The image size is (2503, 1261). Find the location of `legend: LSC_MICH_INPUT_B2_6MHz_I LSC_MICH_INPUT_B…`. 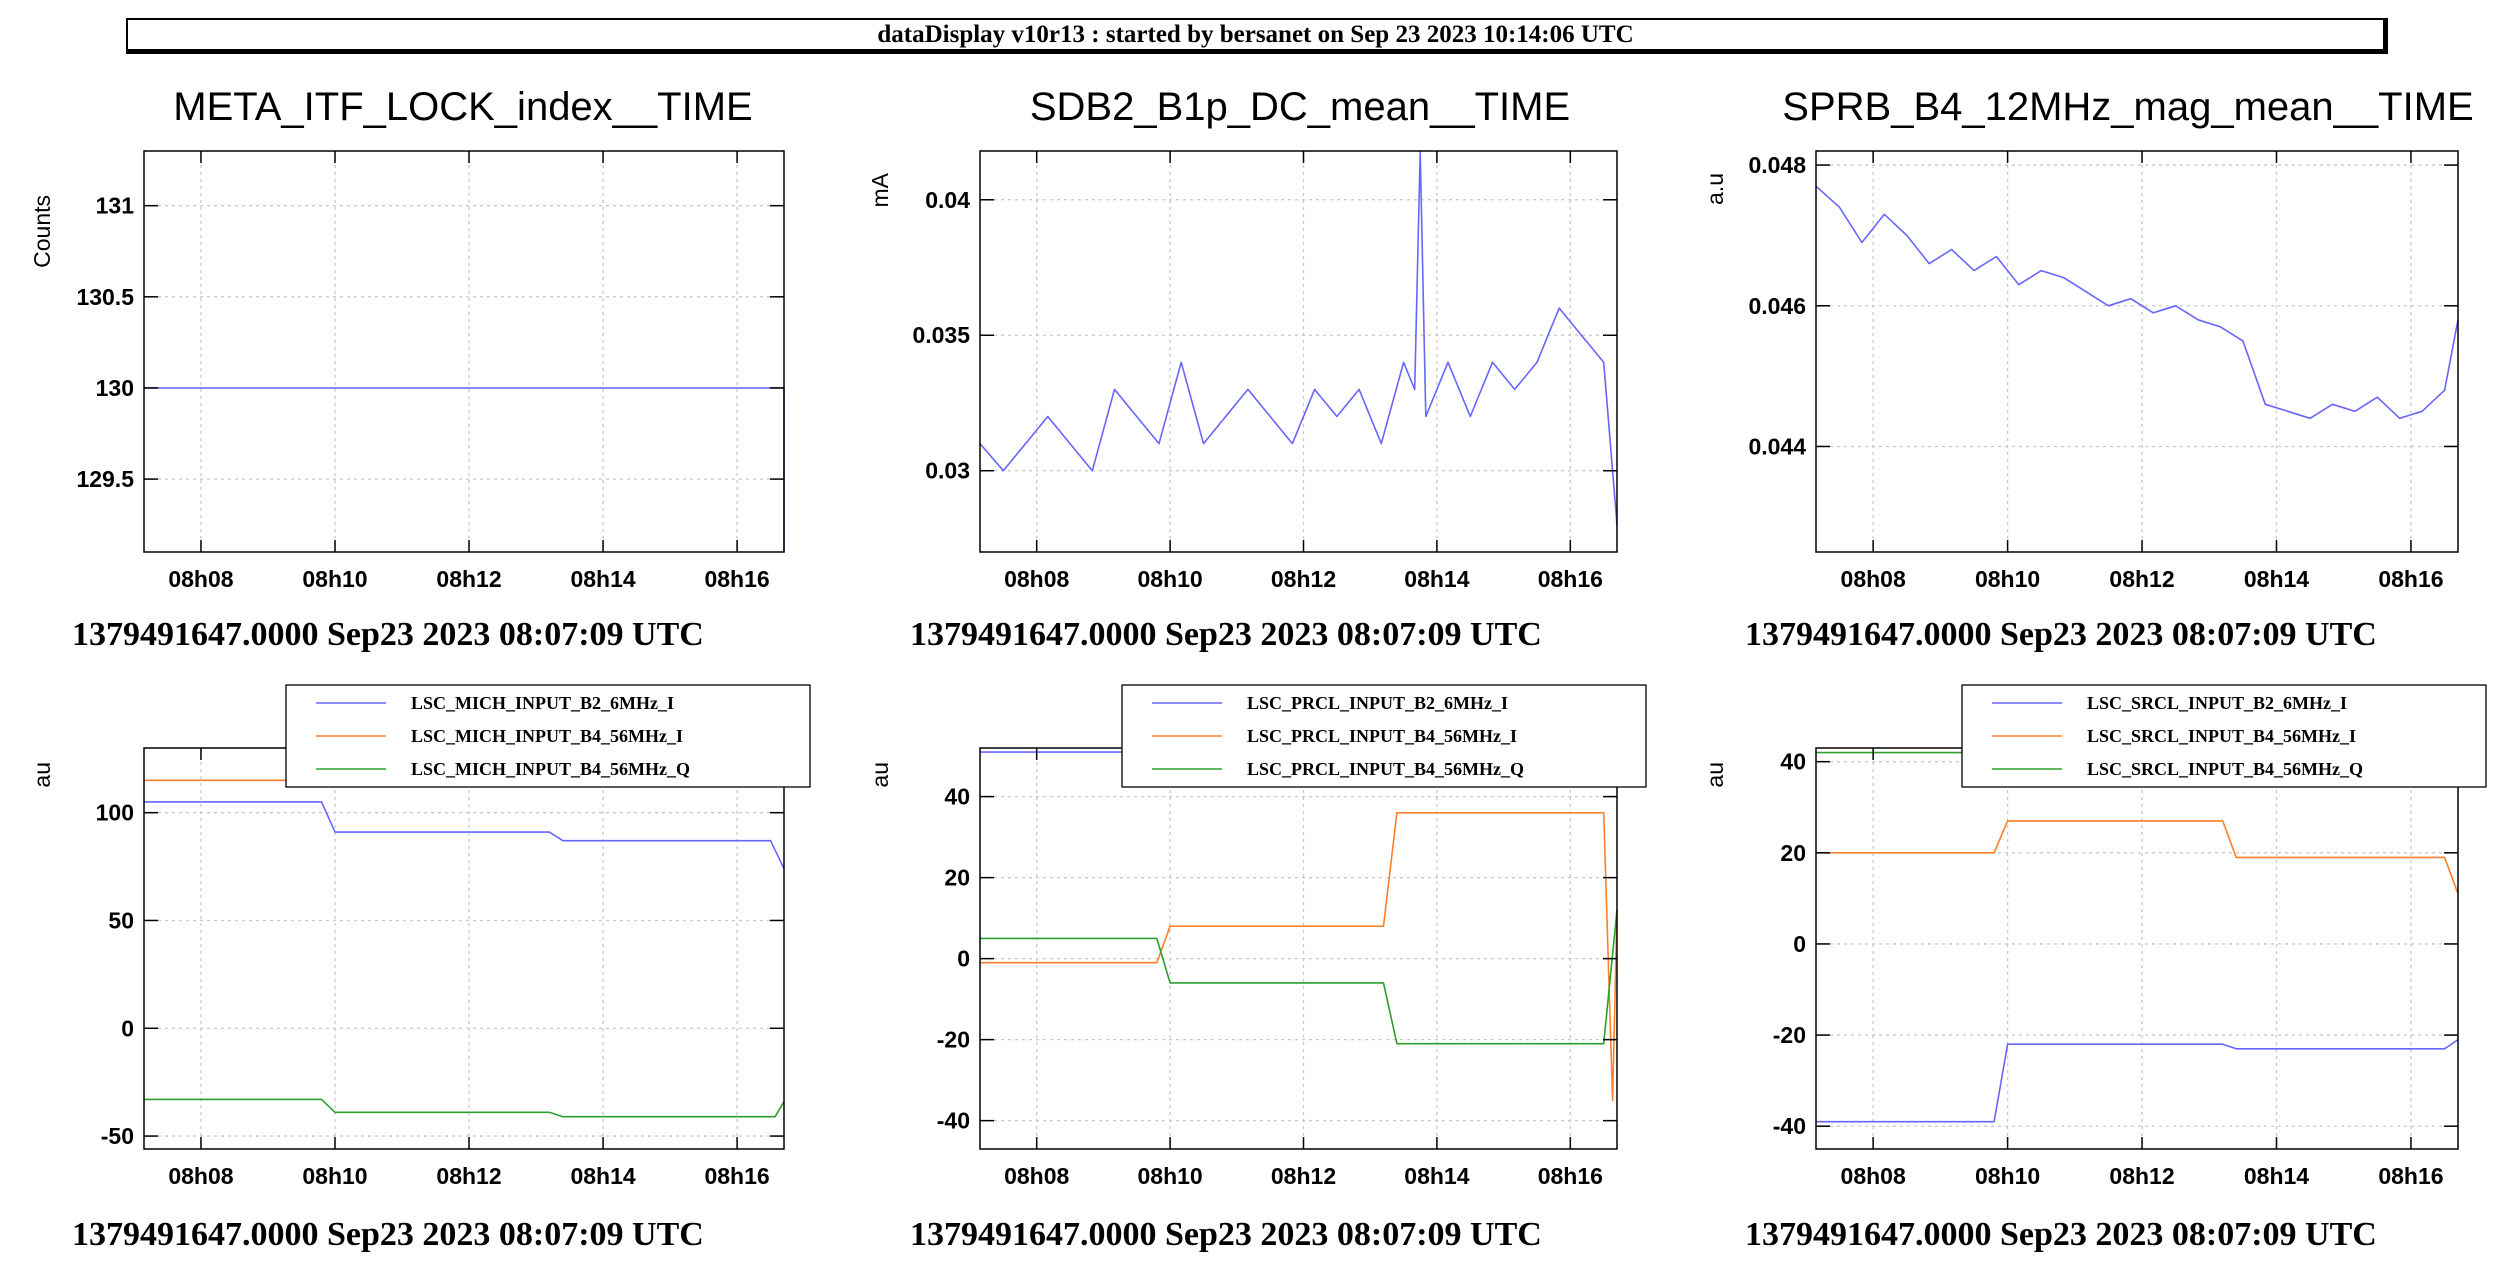

legend: LSC_MICH_INPUT_B2_6MHz_I LSC_MICH_INPUT_B… is located at coordinates (548, 736).